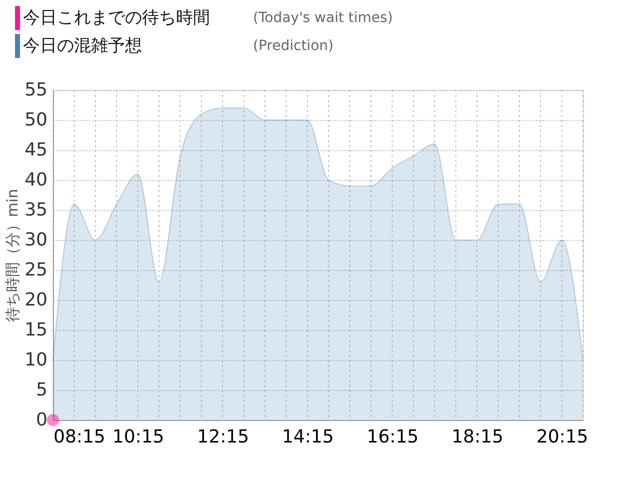  What do you see at coordinates (36, 150) in the screenshot?
I see `y-tick-label: 45` at bounding box center [36, 150].